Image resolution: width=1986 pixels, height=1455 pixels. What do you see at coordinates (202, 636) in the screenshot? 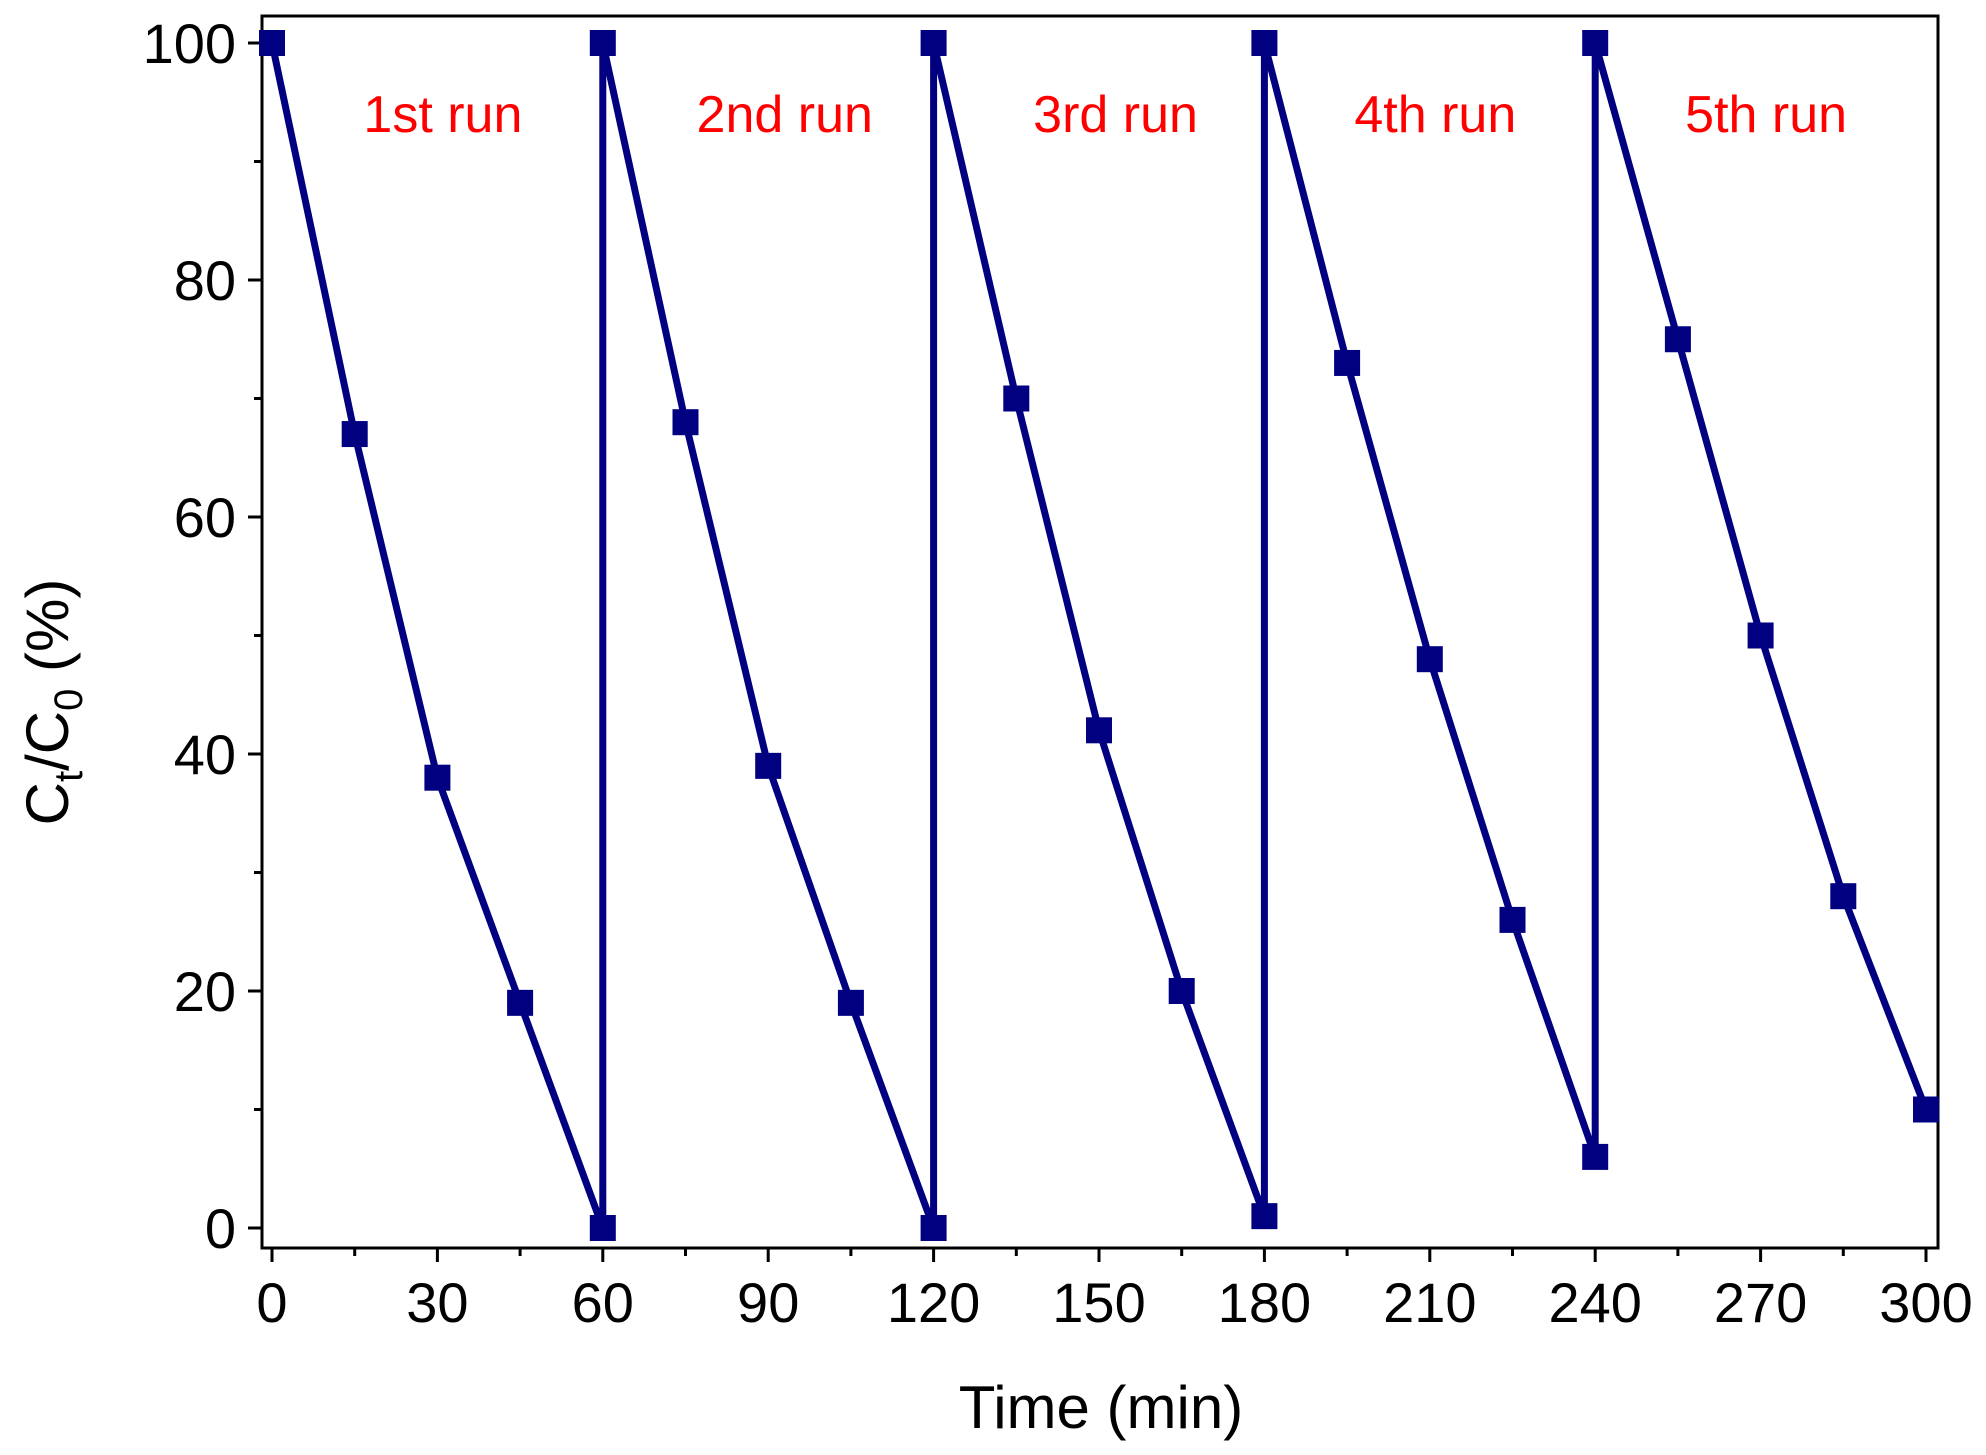
I see `y-axis: 0 20 40 60 80 100` at bounding box center [202, 636].